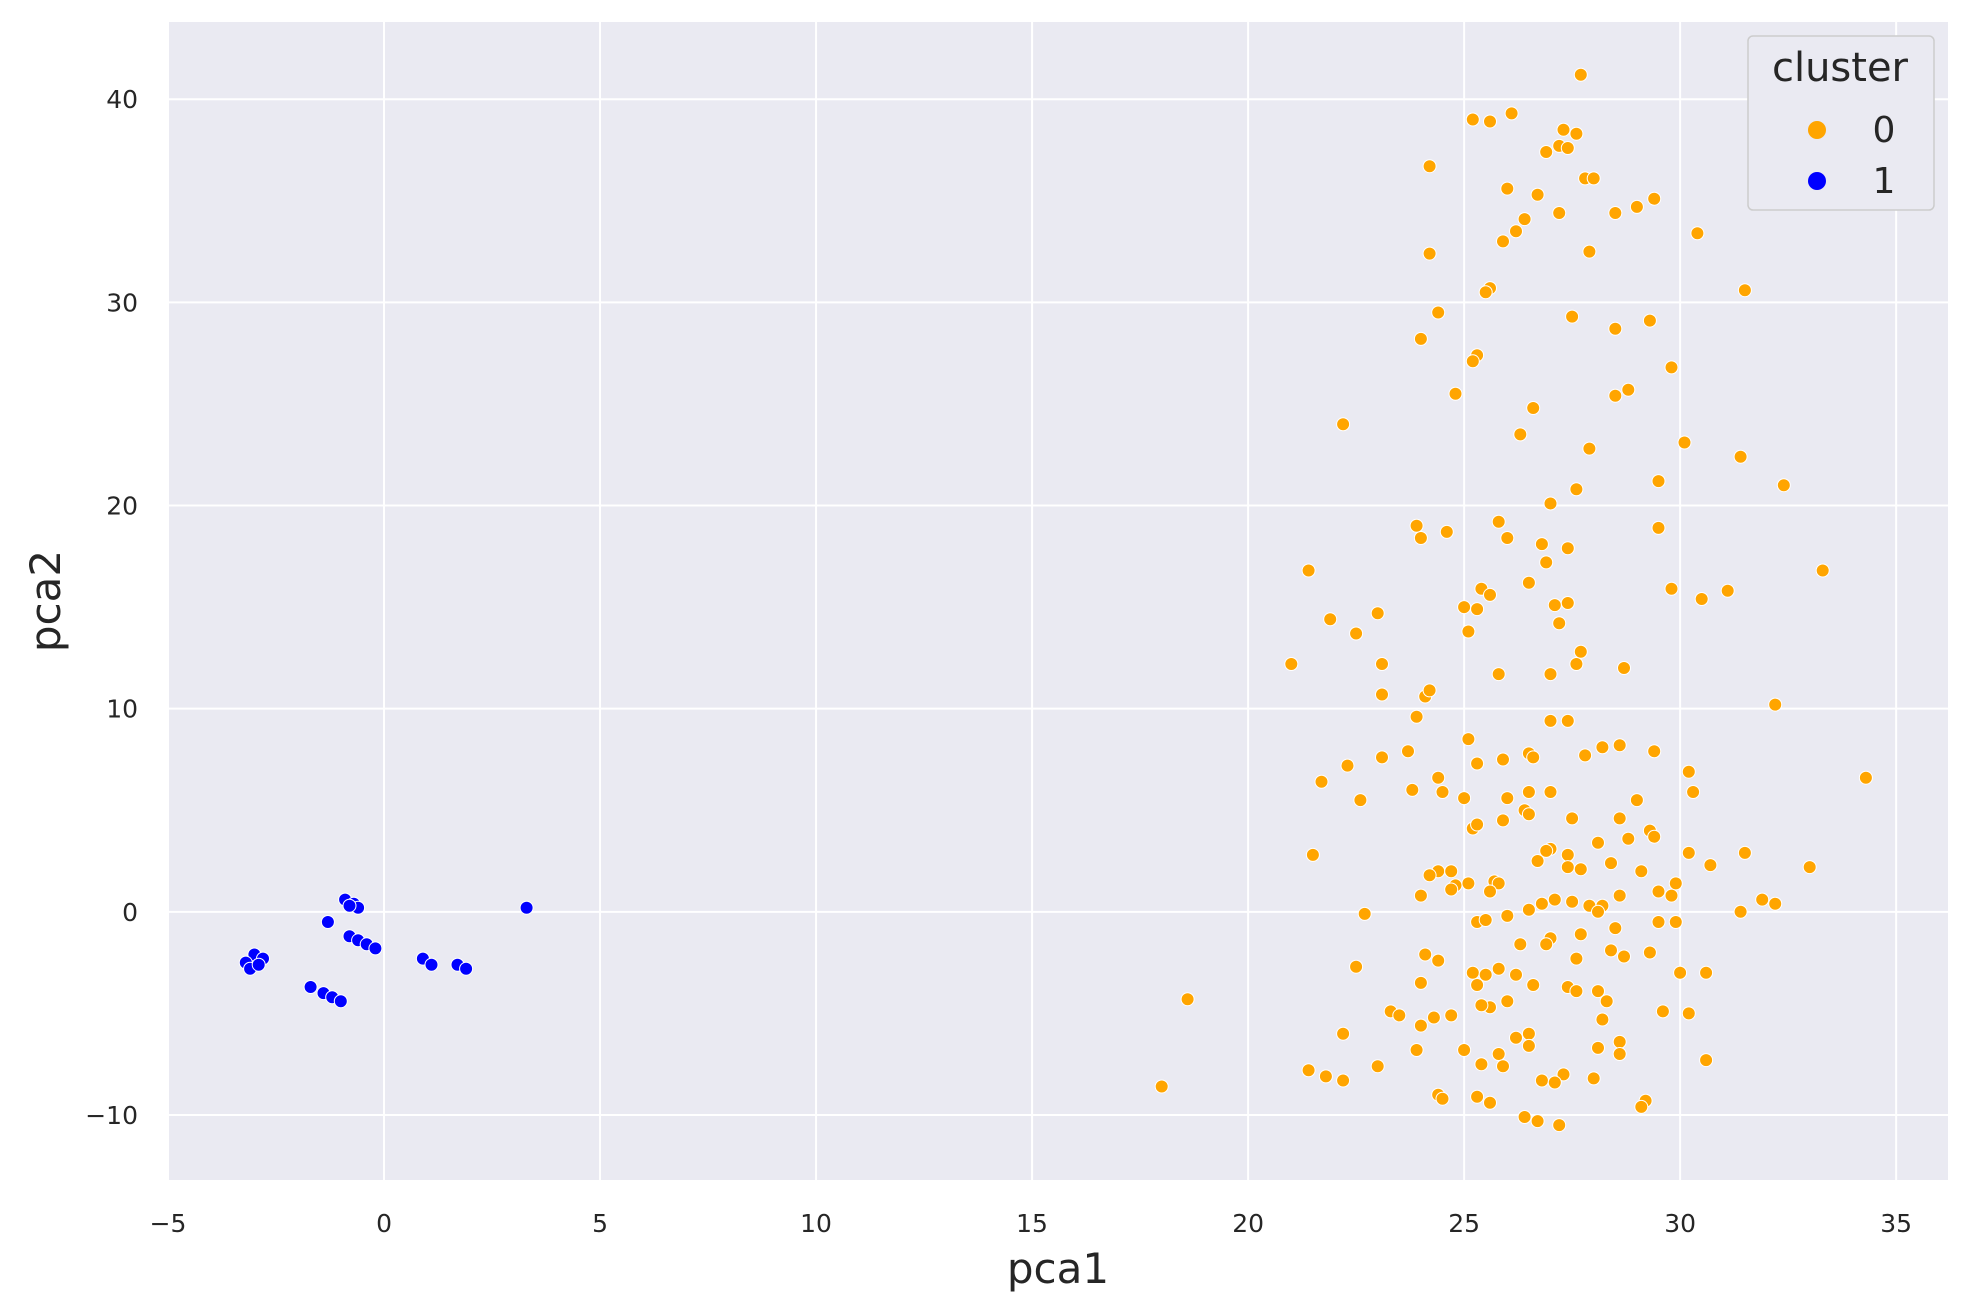 This screenshot has width=1972, height=1310. What do you see at coordinates (111, 1115) in the screenshot?
I see `y-tick-label: −10` at bounding box center [111, 1115].